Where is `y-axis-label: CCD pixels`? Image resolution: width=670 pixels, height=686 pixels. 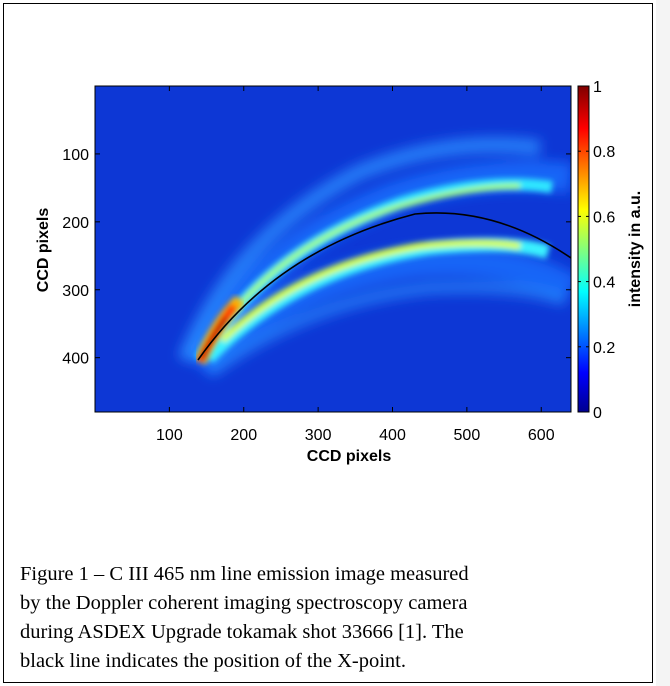 y-axis-label: CCD pixels is located at coordinates (43, 250).